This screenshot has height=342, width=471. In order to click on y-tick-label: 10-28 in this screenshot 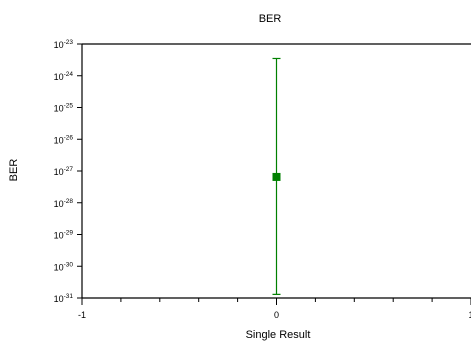, I will do `click(64, 203)`.